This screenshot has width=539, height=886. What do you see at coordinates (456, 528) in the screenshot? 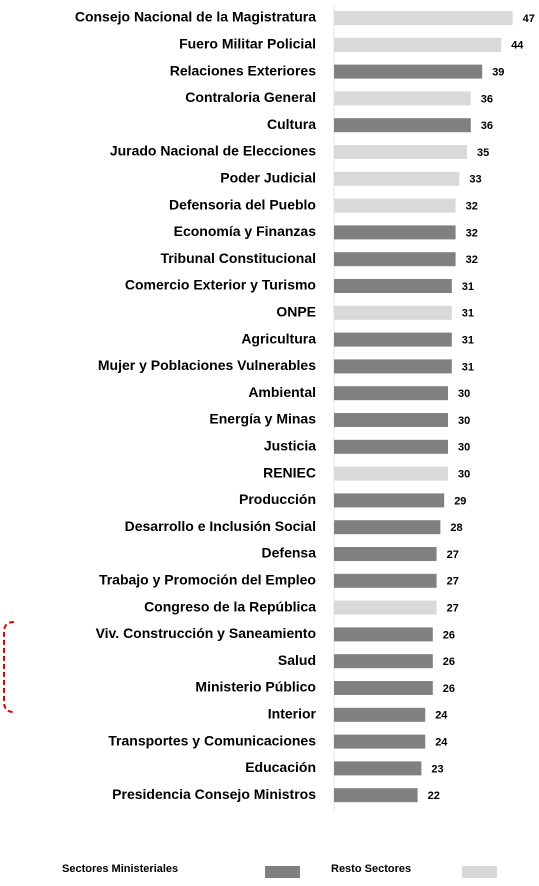
I see `value-label: 28` at bounding box center [456, 528].